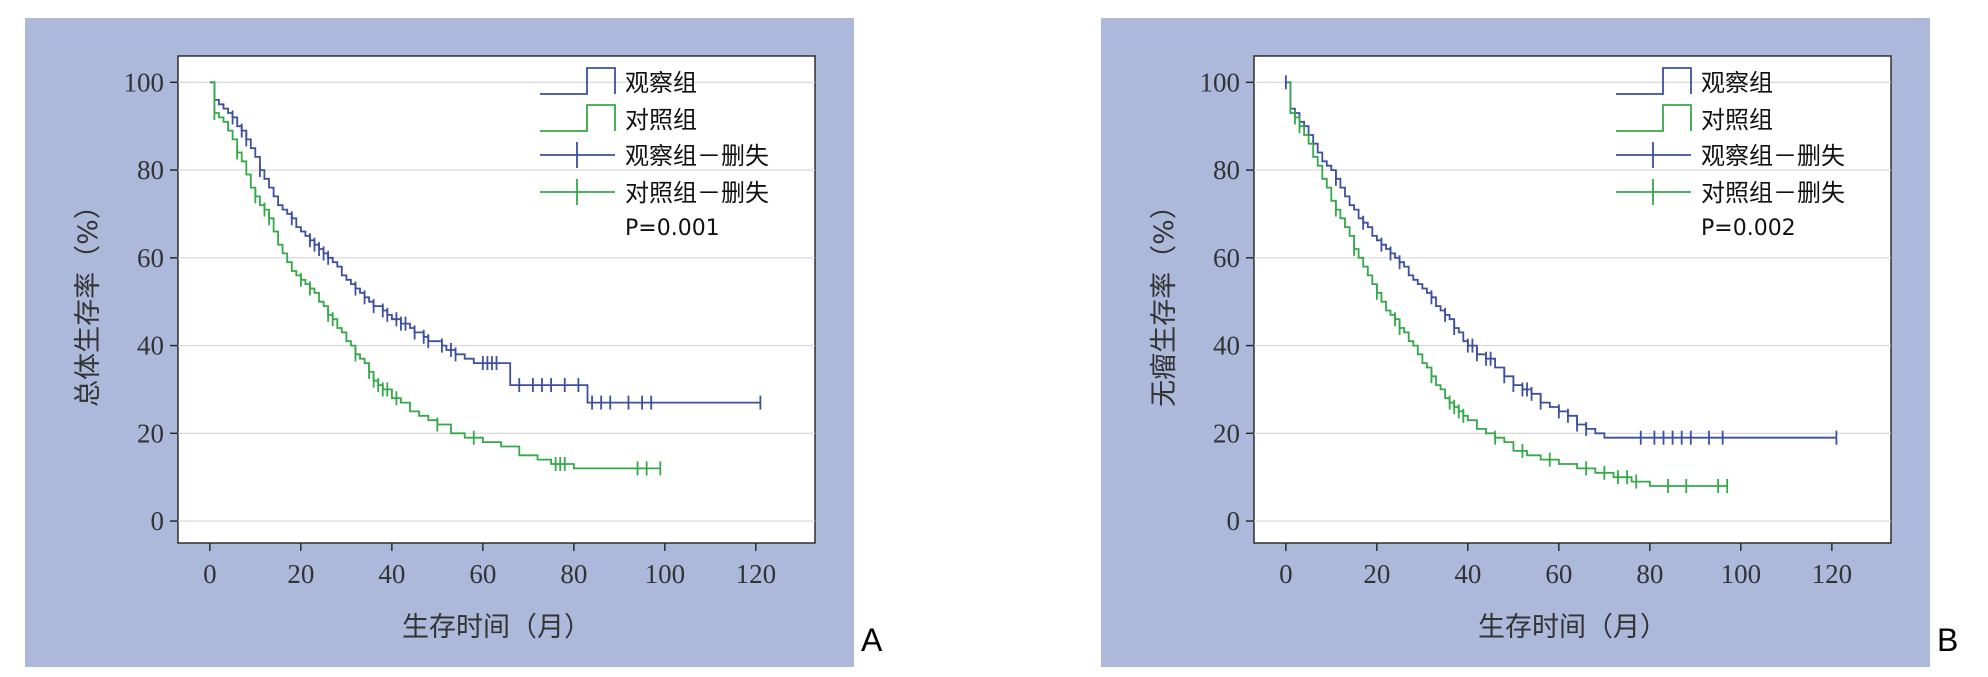 The image size is (1988, 677). I want to click on y-axis-title: 无瘤生存率（%）, so click(1164, 299).